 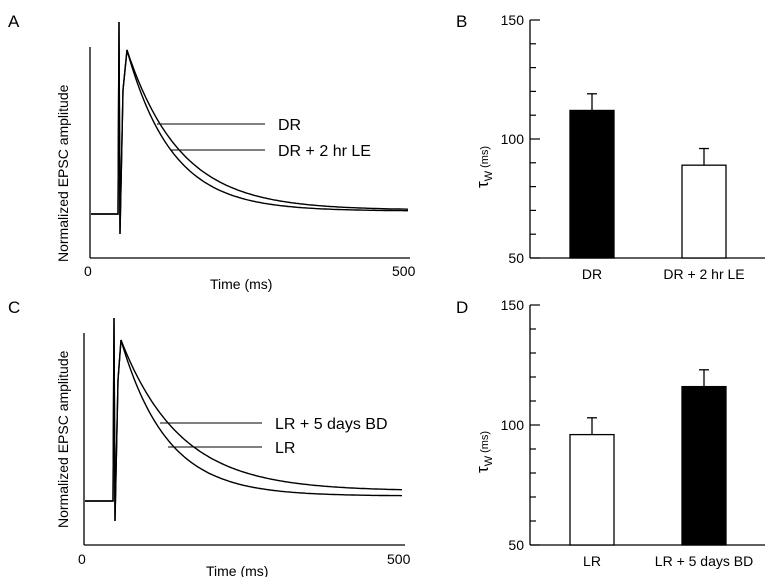 What do you see at coordinates (592, 274) in the screenshot?
I see `panel-b-category-dr: DR` at bounding box center [592, 274].